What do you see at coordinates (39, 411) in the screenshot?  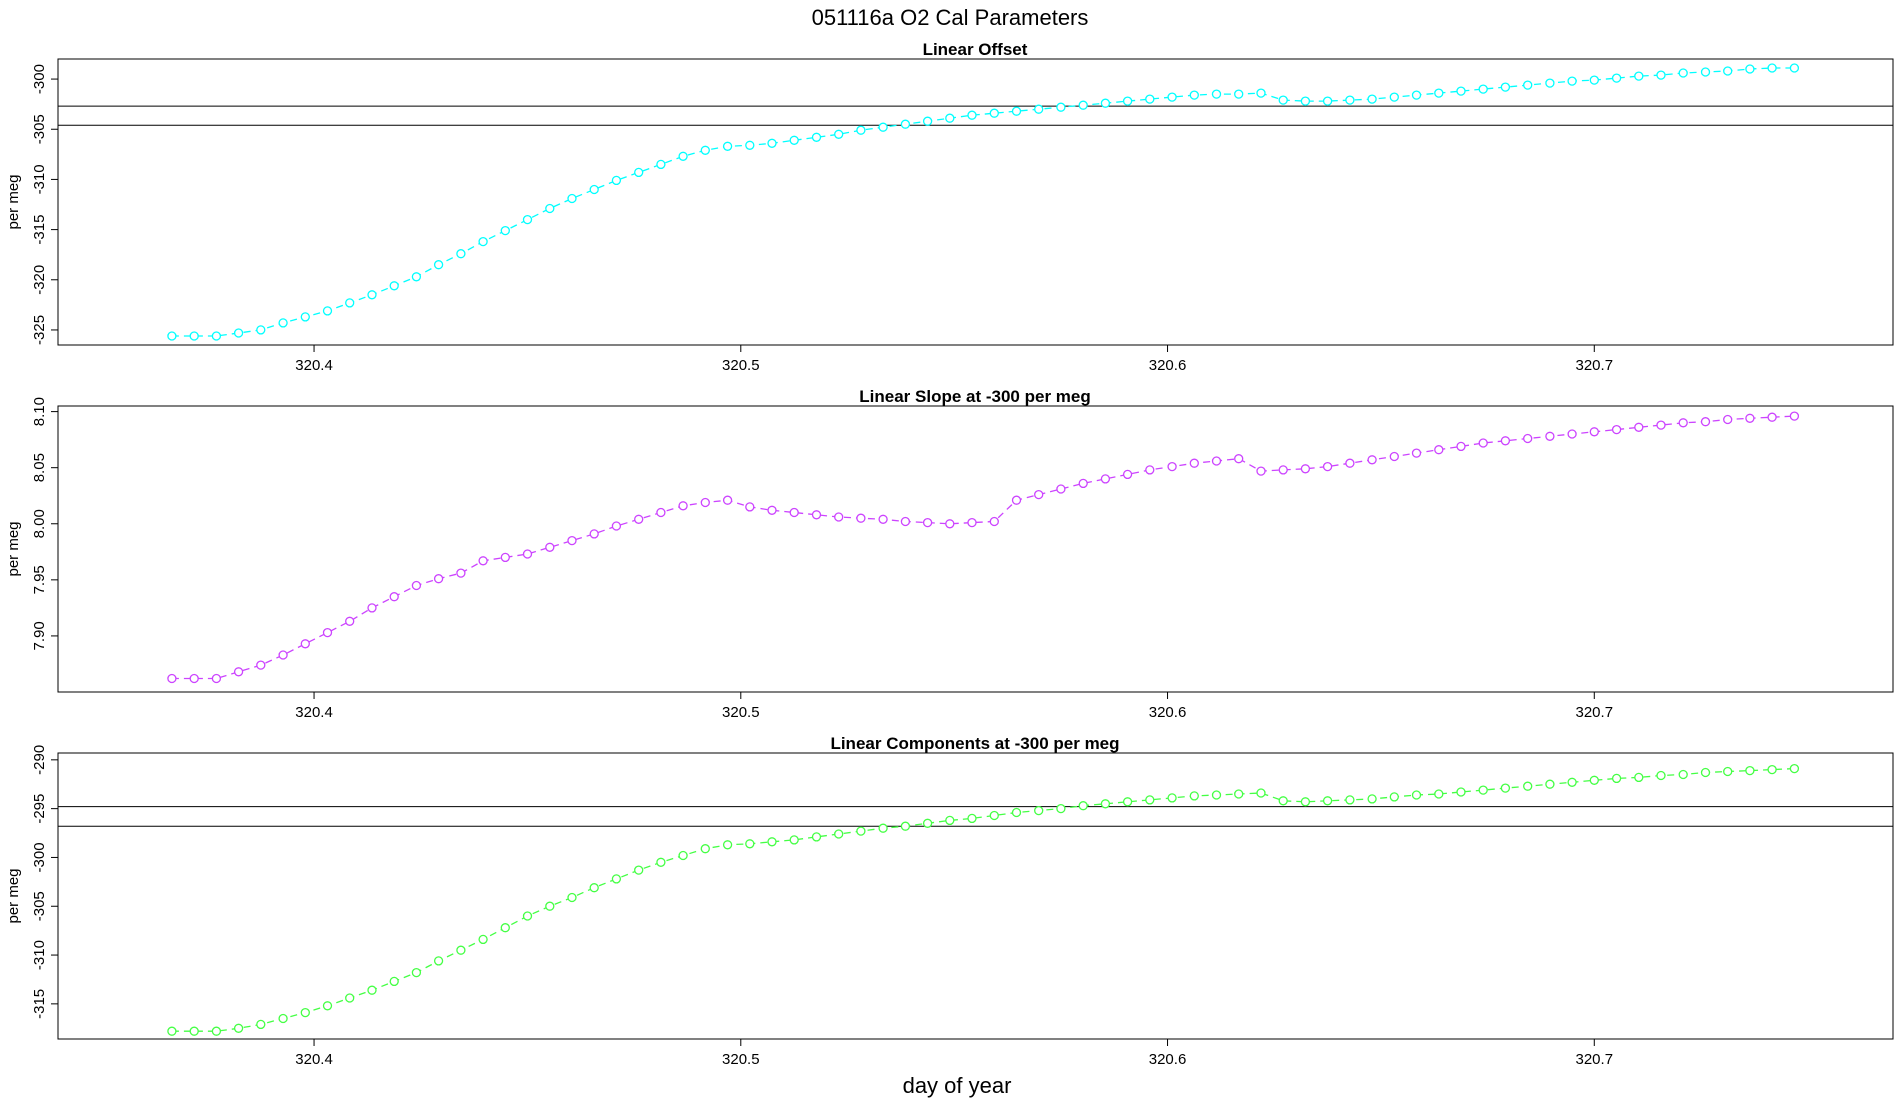 I see `y-tick-label: 8.10` at bounding box center [39, 411].